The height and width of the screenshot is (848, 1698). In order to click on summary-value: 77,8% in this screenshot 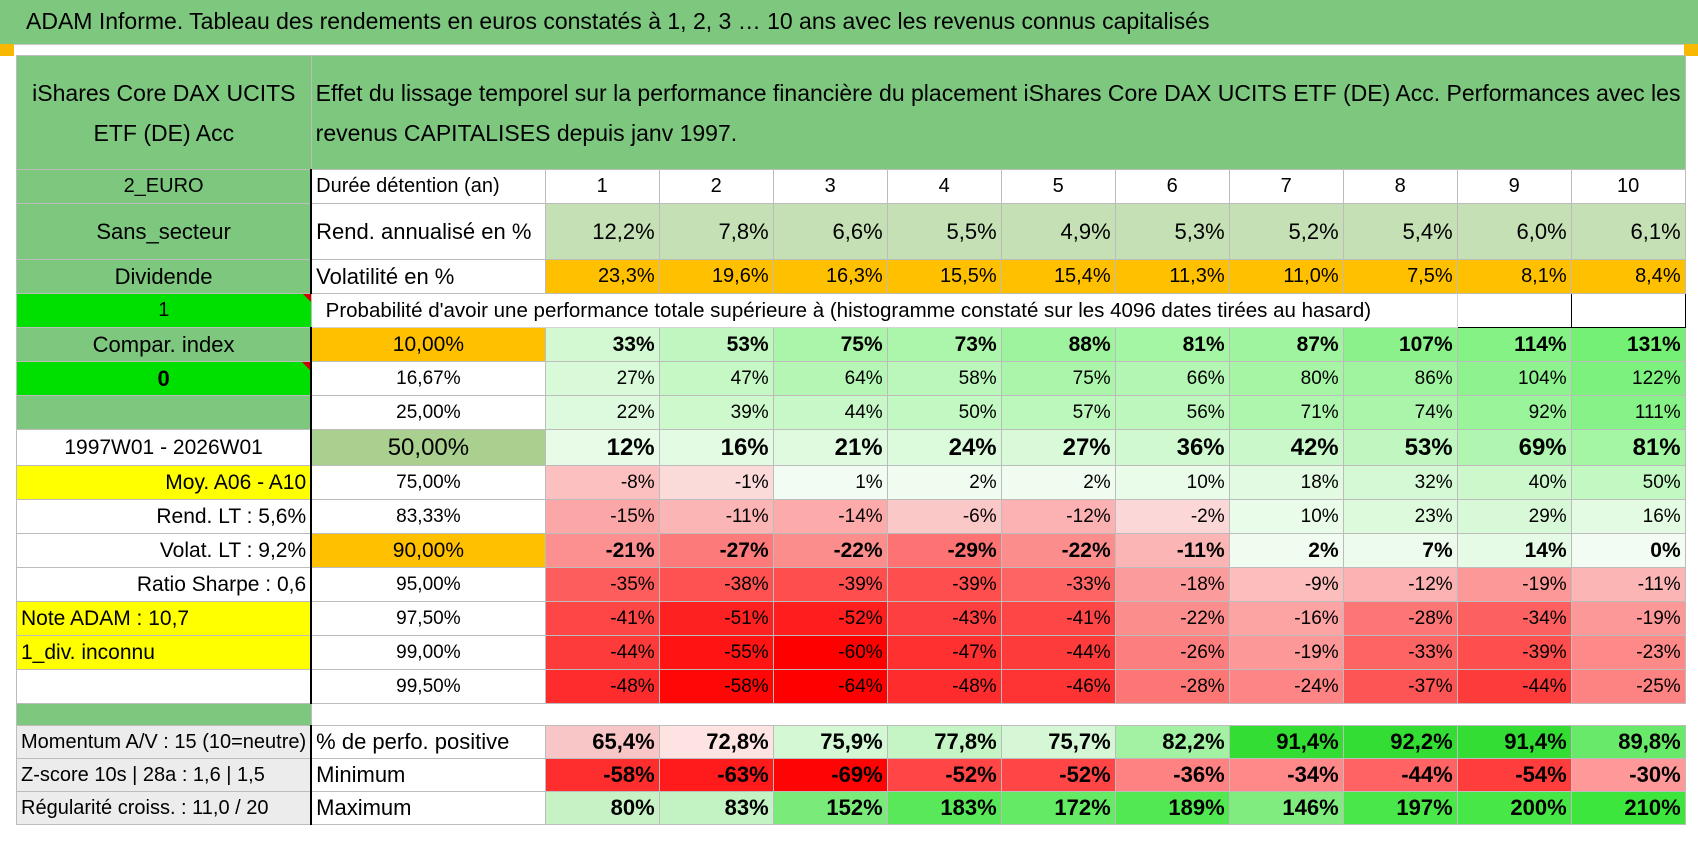, I will do `click(944, 742)`.